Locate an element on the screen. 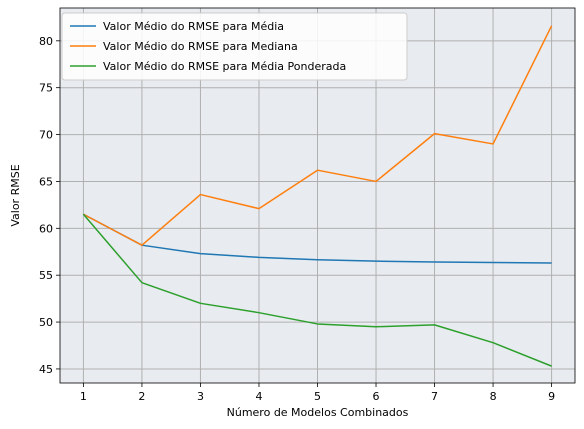  legend-box is located at coordinates (234, 46).